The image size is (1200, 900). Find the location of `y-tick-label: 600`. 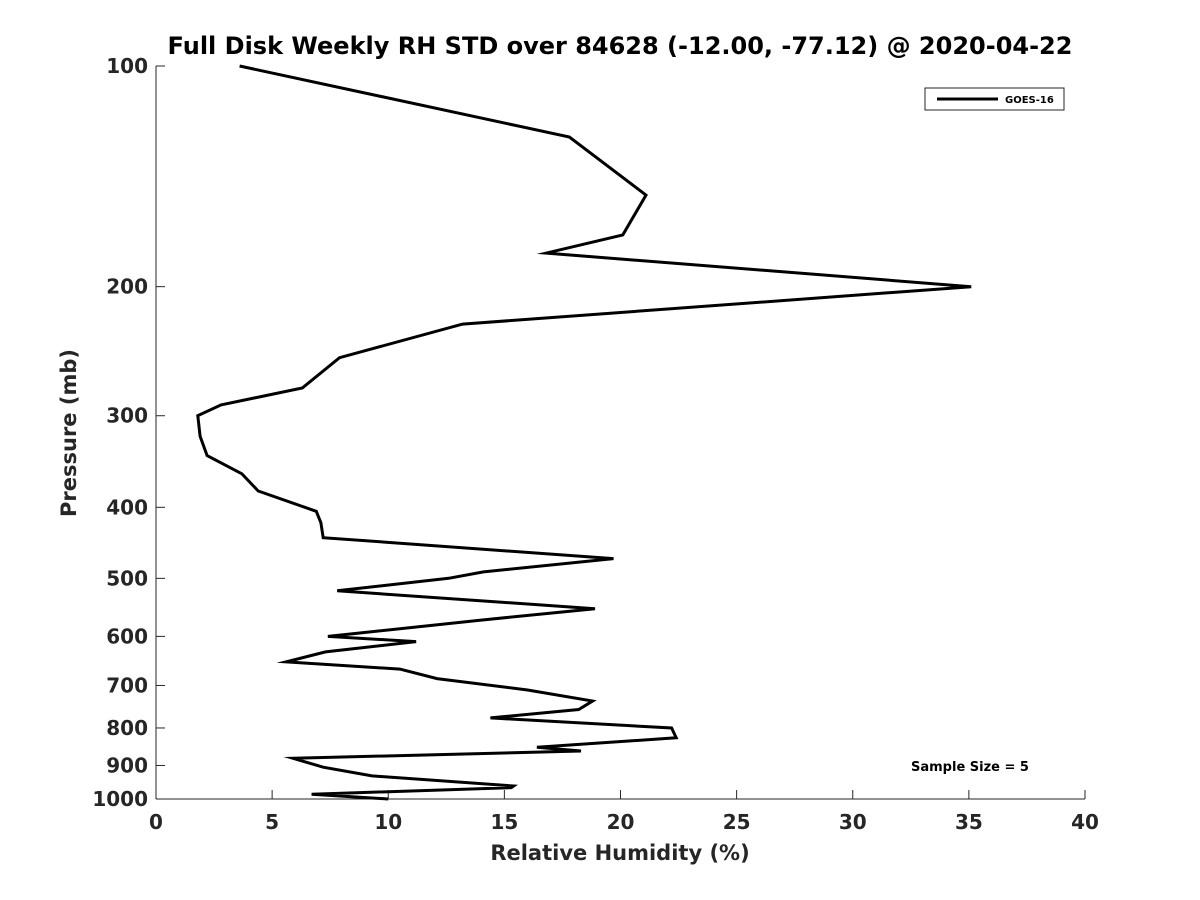

y-tick-label: 600 is located at coordinates (127, 636).